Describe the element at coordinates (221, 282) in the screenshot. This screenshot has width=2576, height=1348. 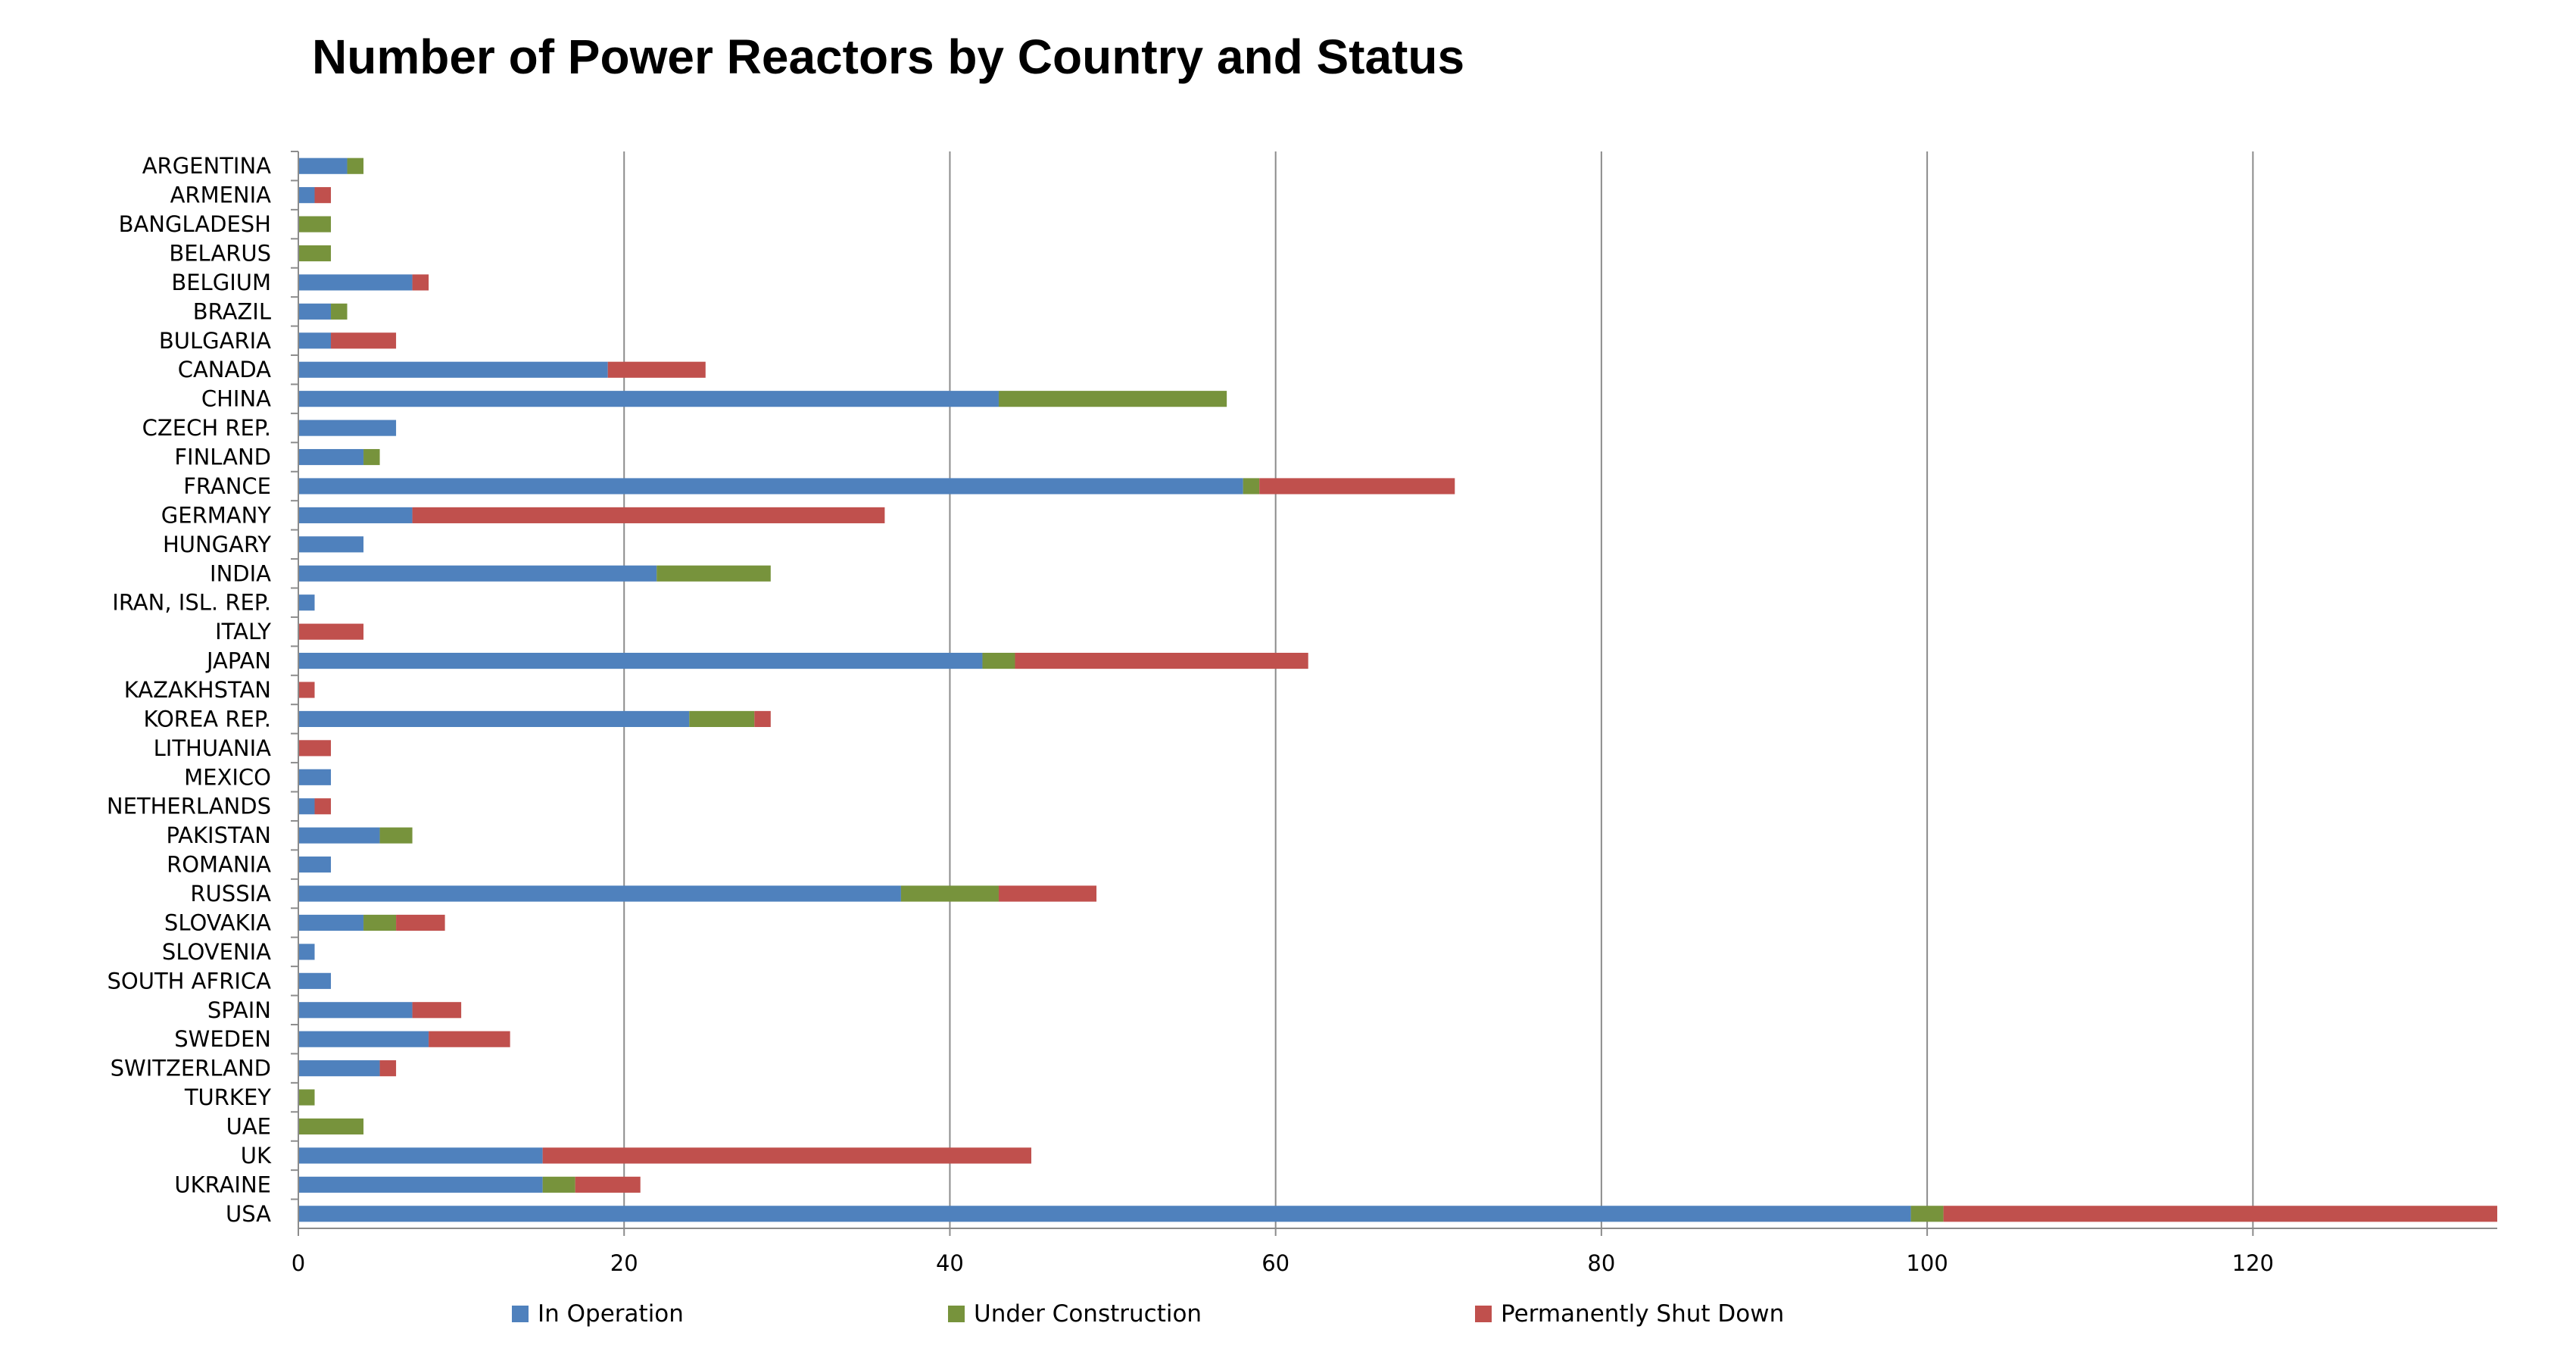
I see `category-label: BELGIUM` at that location.